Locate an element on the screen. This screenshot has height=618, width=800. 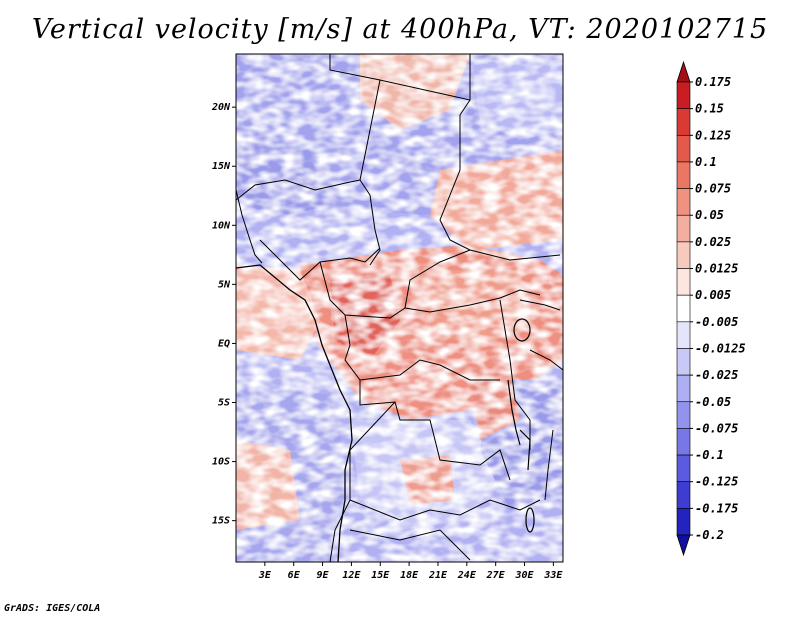
y-tick-label: 20N is located at coordinates (221, 107).